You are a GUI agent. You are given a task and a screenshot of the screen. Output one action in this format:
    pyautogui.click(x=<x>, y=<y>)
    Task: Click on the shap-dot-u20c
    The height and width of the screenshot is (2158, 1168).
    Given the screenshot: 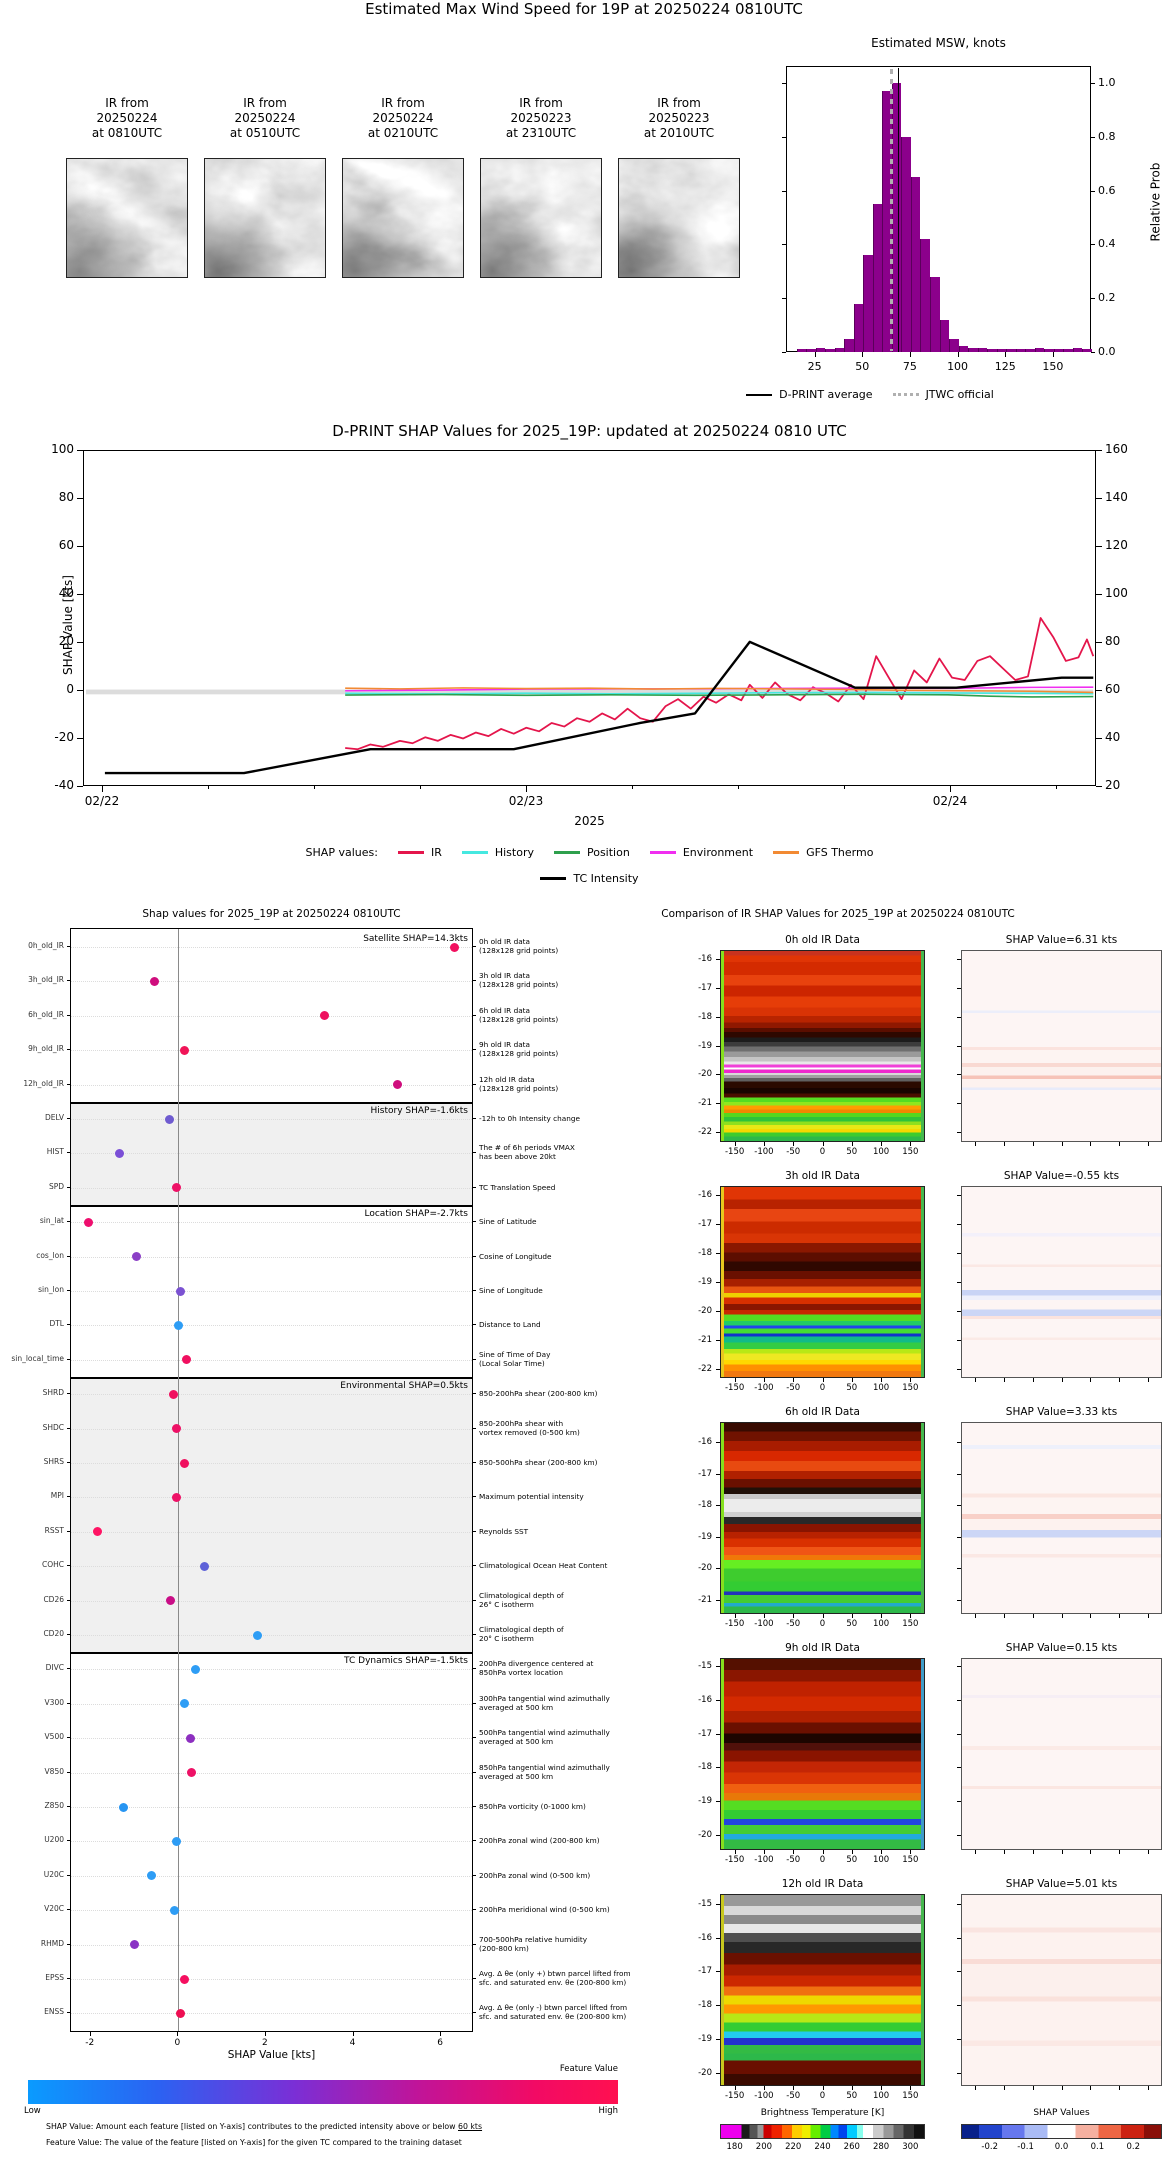 What is the action you would take?
    pyautogui.click(x=151, y=1876)
    